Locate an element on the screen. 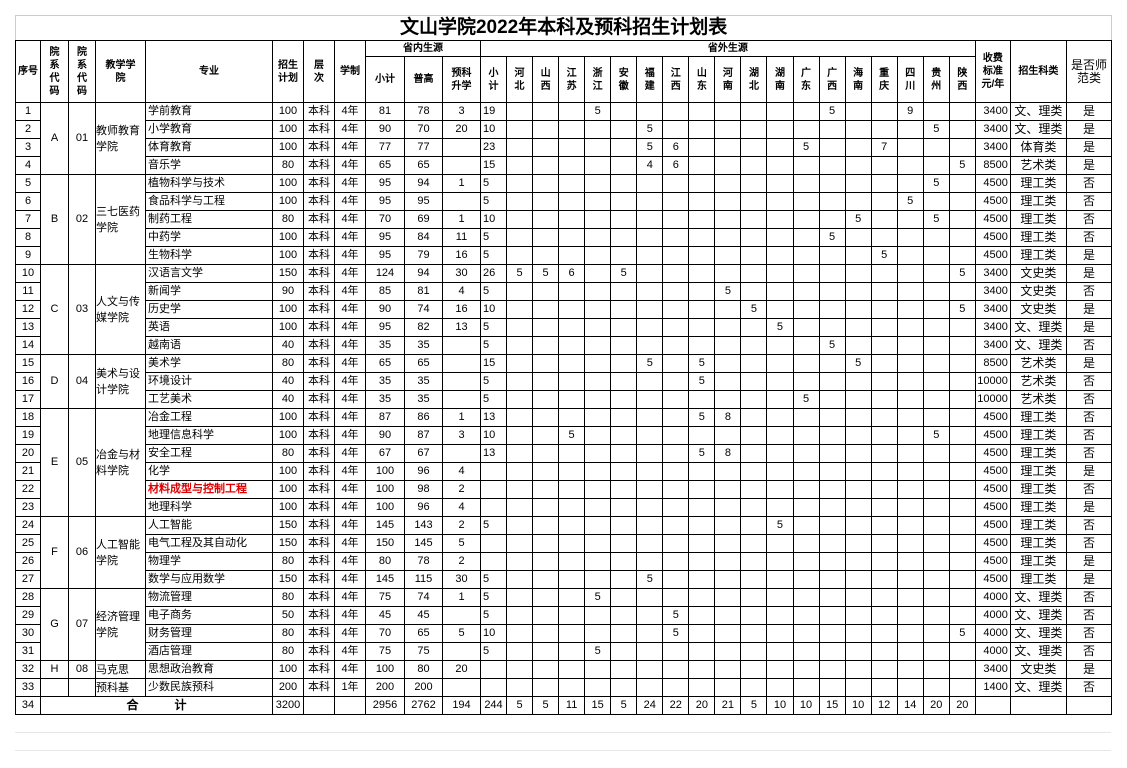 The image size is (1127, 768). seq-cell: 14 is located at coordinates (28, 345).